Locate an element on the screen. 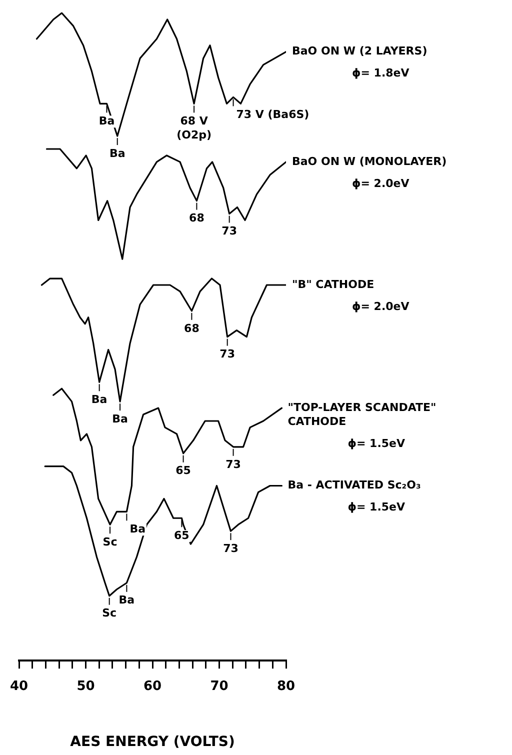 Image resolution: width=512 pixels, height=755 pixels. series-label: "TOP-LAYER SCANDATE" CATHODE is located at coordinates (362, 414).